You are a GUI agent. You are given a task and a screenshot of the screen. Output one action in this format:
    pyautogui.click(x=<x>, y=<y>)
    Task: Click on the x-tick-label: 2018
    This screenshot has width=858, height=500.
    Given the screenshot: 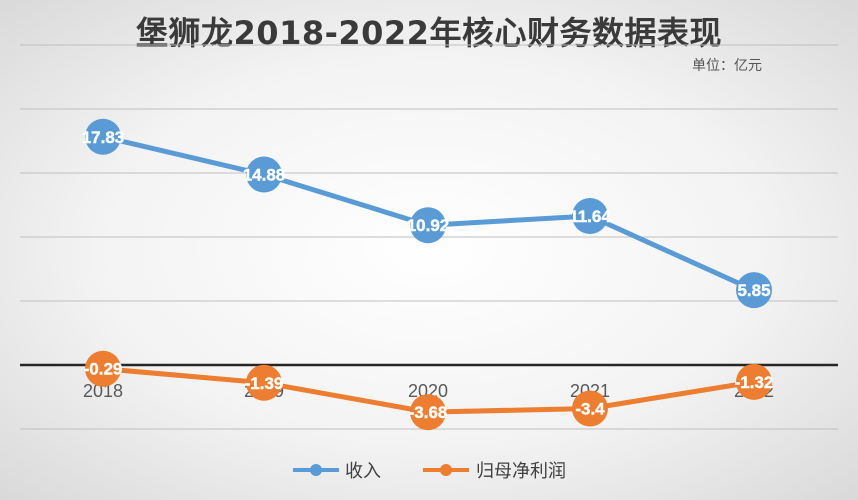 What is the action you would take?
    pyautogui.click(x=103, y=391)
    